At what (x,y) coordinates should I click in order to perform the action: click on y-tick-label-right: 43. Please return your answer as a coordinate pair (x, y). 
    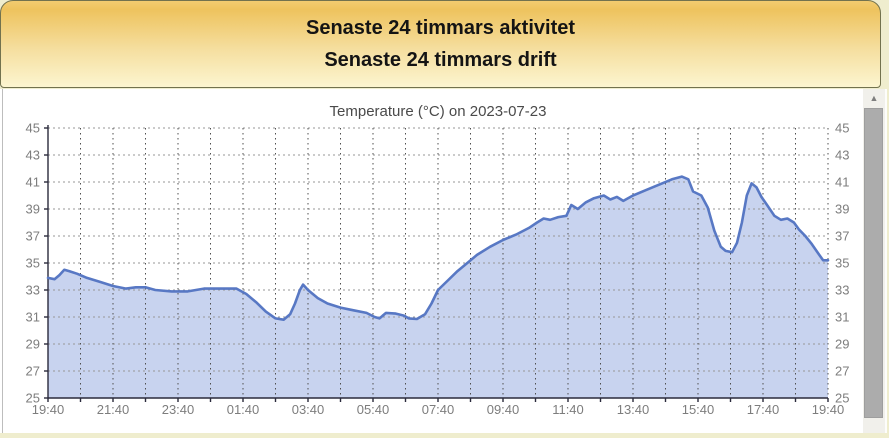
    Looking at the image, I should click on (842, 155).